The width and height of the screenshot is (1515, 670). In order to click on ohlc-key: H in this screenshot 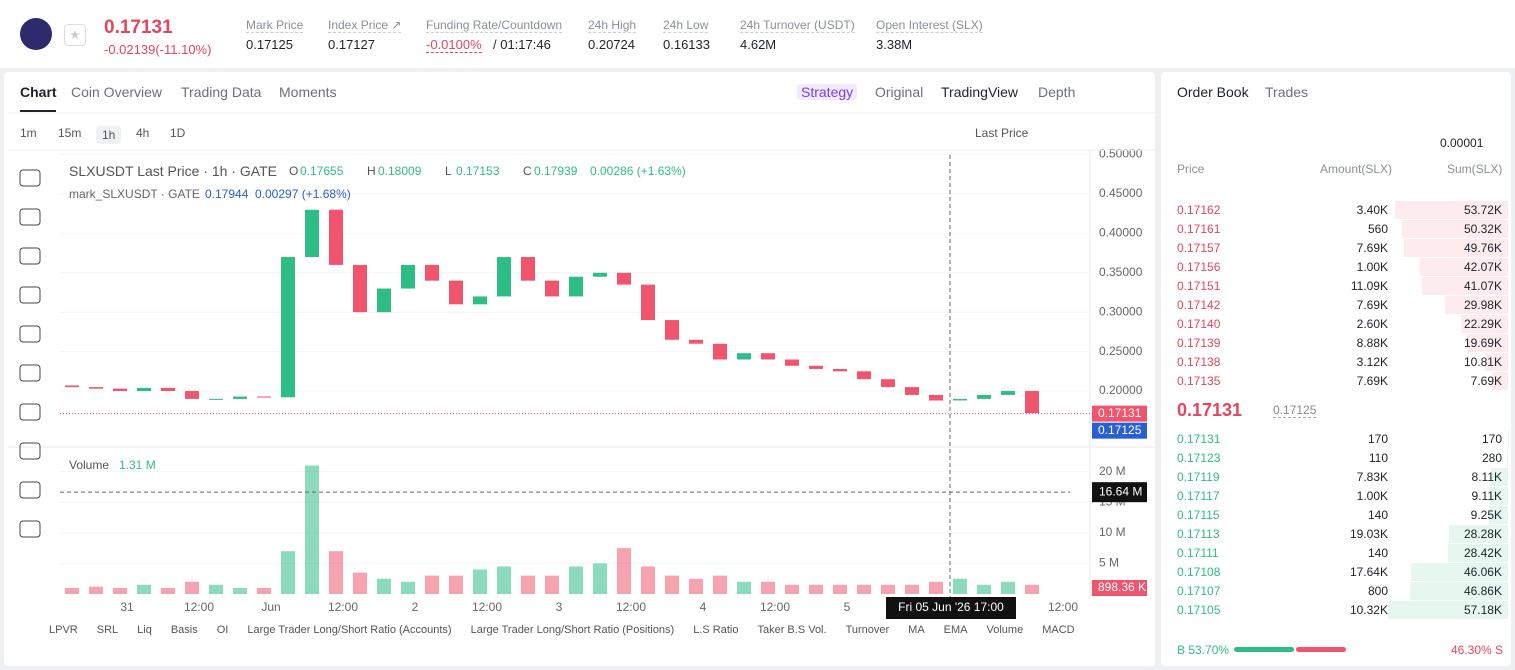, I will do `click(371, 171)`.